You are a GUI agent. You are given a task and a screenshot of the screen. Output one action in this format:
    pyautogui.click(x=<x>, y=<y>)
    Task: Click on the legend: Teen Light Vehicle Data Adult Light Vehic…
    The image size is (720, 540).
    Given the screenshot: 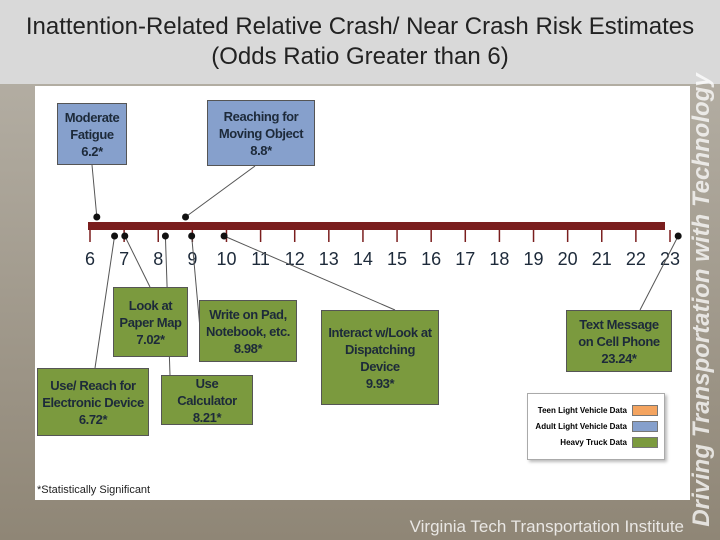 What is the action you would take?
    pyautogui.click(x=596, y=426)
    